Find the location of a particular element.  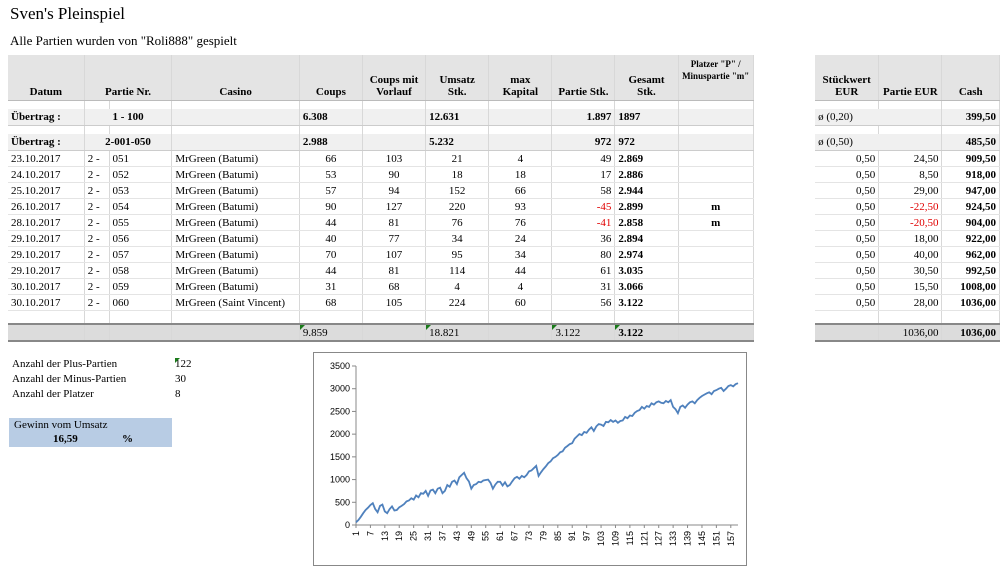

cash-cell: 924,50 is located at coordinates (970, 206).